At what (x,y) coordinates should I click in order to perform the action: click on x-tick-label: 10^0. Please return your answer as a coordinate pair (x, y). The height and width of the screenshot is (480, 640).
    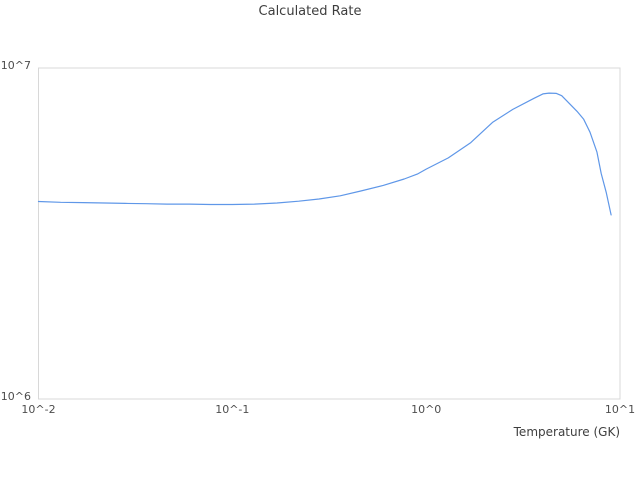
    Looking at the image, I should click on (426, 409).